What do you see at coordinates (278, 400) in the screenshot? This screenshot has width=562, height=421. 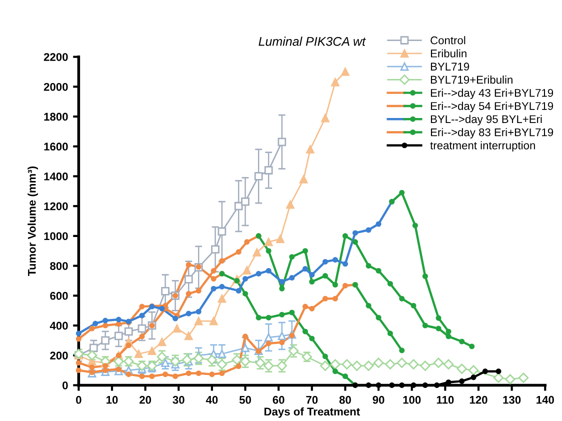 I see `x-tick-label: 60` at bounding box center [278, 400].